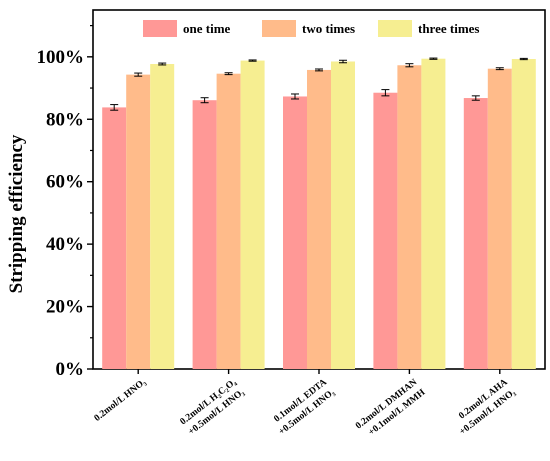 The width and height of the screenshot is (550, 461). What do you see at coordinates (16, 213) in the screenshot?
I see `y-axis-label: Stripping efficiency` at bounding box center [16, 213].